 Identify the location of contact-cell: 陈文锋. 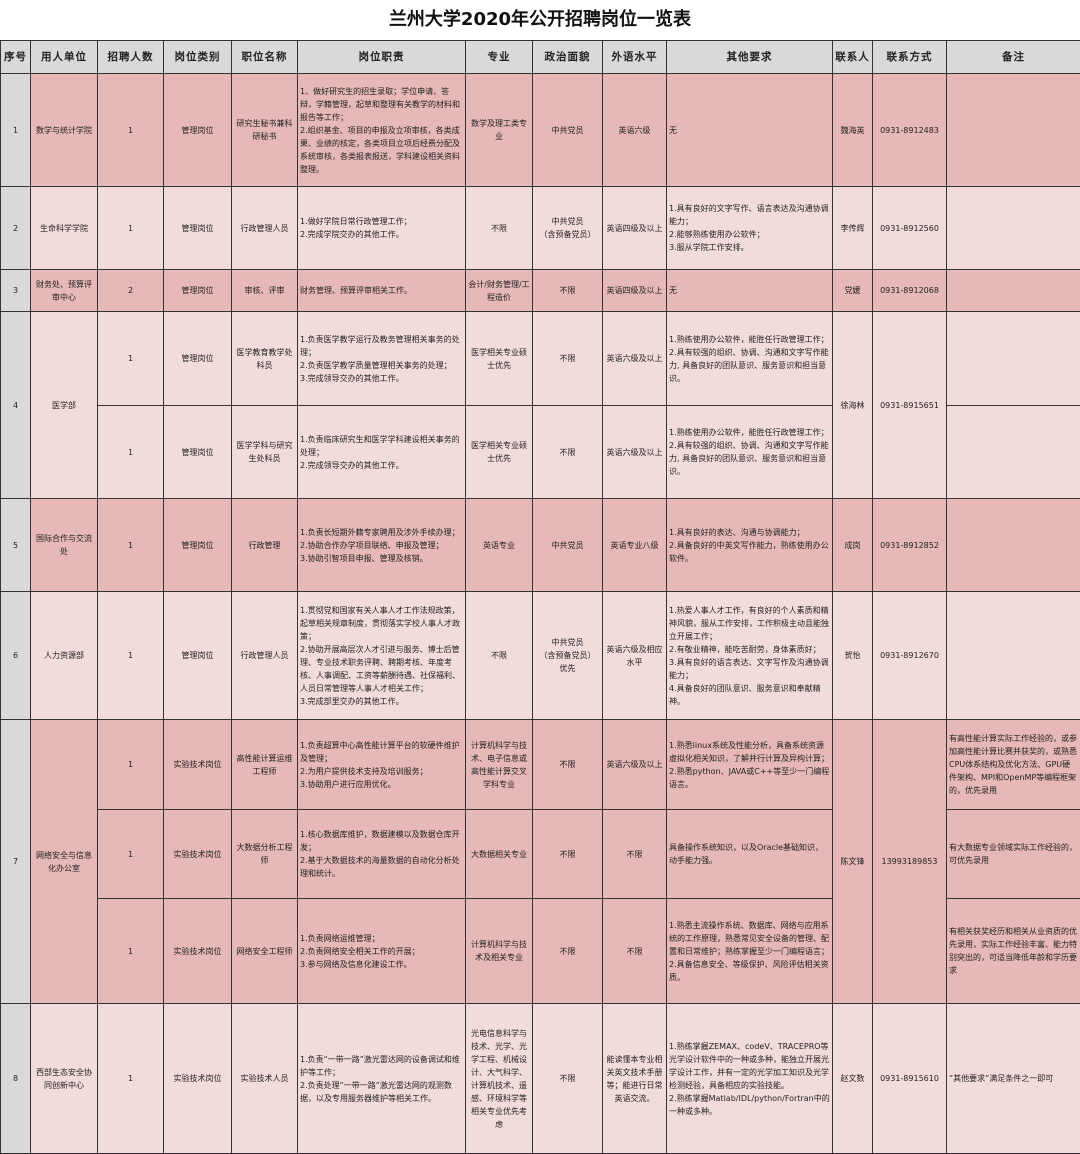
(852, 861).